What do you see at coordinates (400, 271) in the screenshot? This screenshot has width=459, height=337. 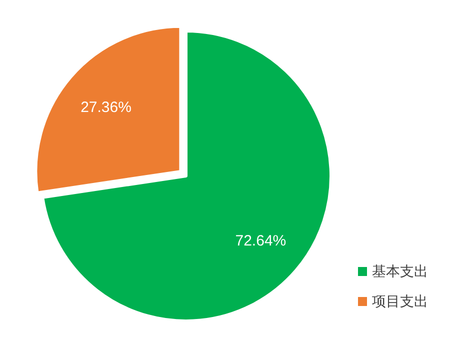 I see `legend-label: 基本支出` at bounding box center [400, 271].